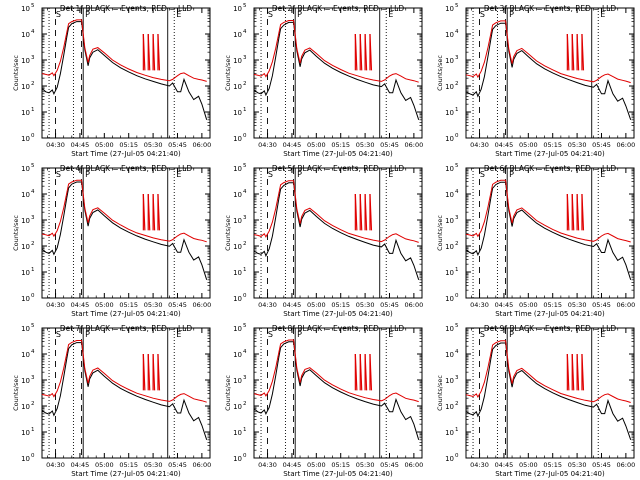 The width and height of the screenshot is (640, 480). What do you see at coordinates (126, 328) in the screenshot?
I see `panel-title: Det 7f BLACK = Events, RED = LLD` at bounding box center [126, 328].